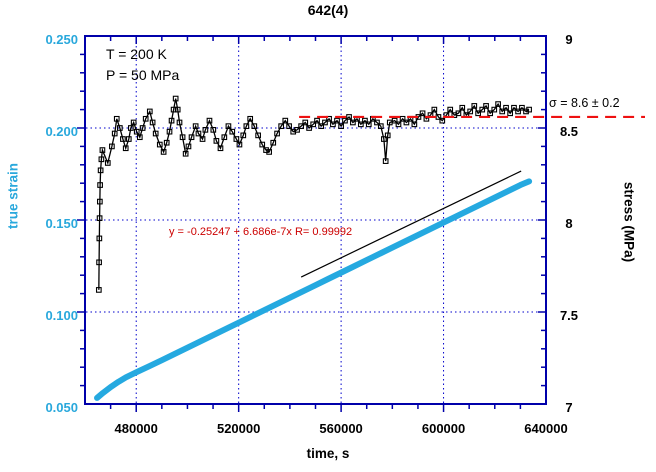 The height and width of the screenshot is (472, 656). I want to click on x-tick-label: 480000, so click(136, 428).